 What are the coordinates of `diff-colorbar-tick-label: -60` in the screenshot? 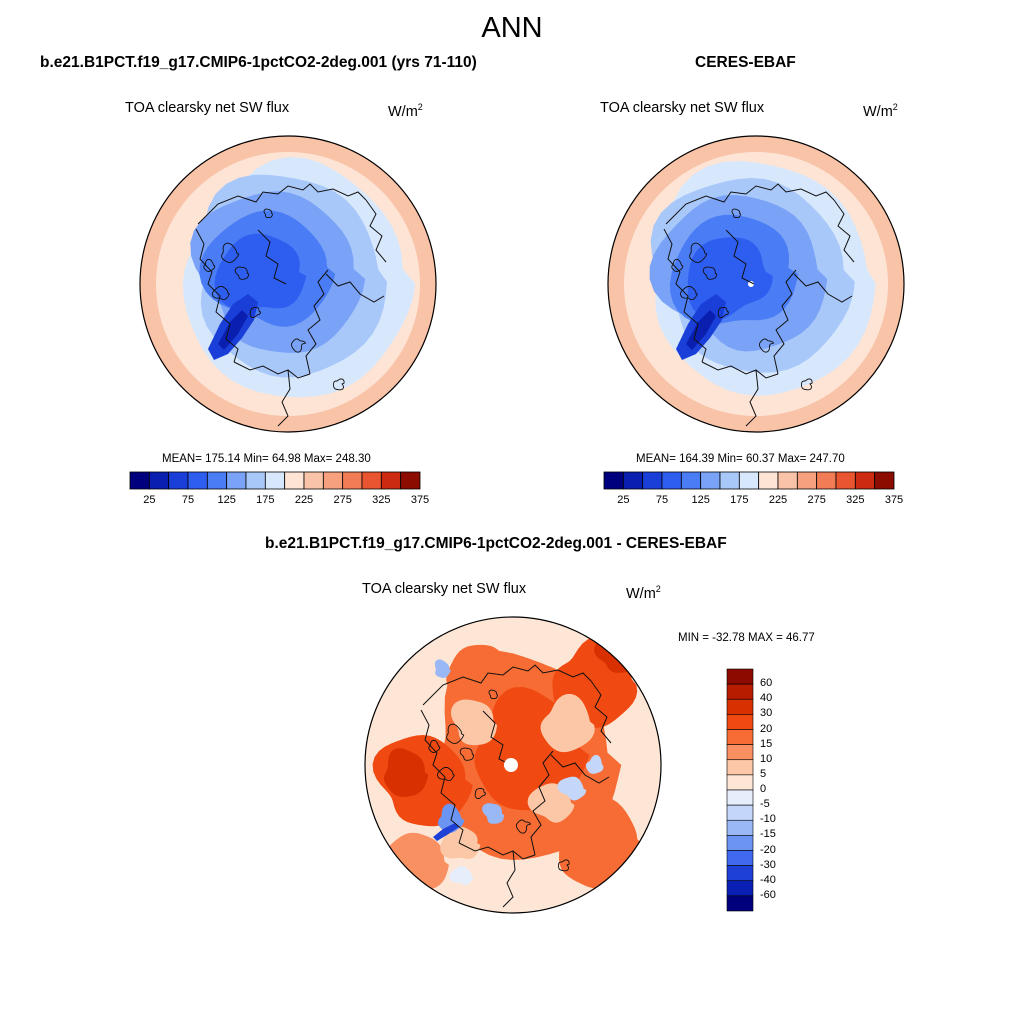 It's located at (768, 894).